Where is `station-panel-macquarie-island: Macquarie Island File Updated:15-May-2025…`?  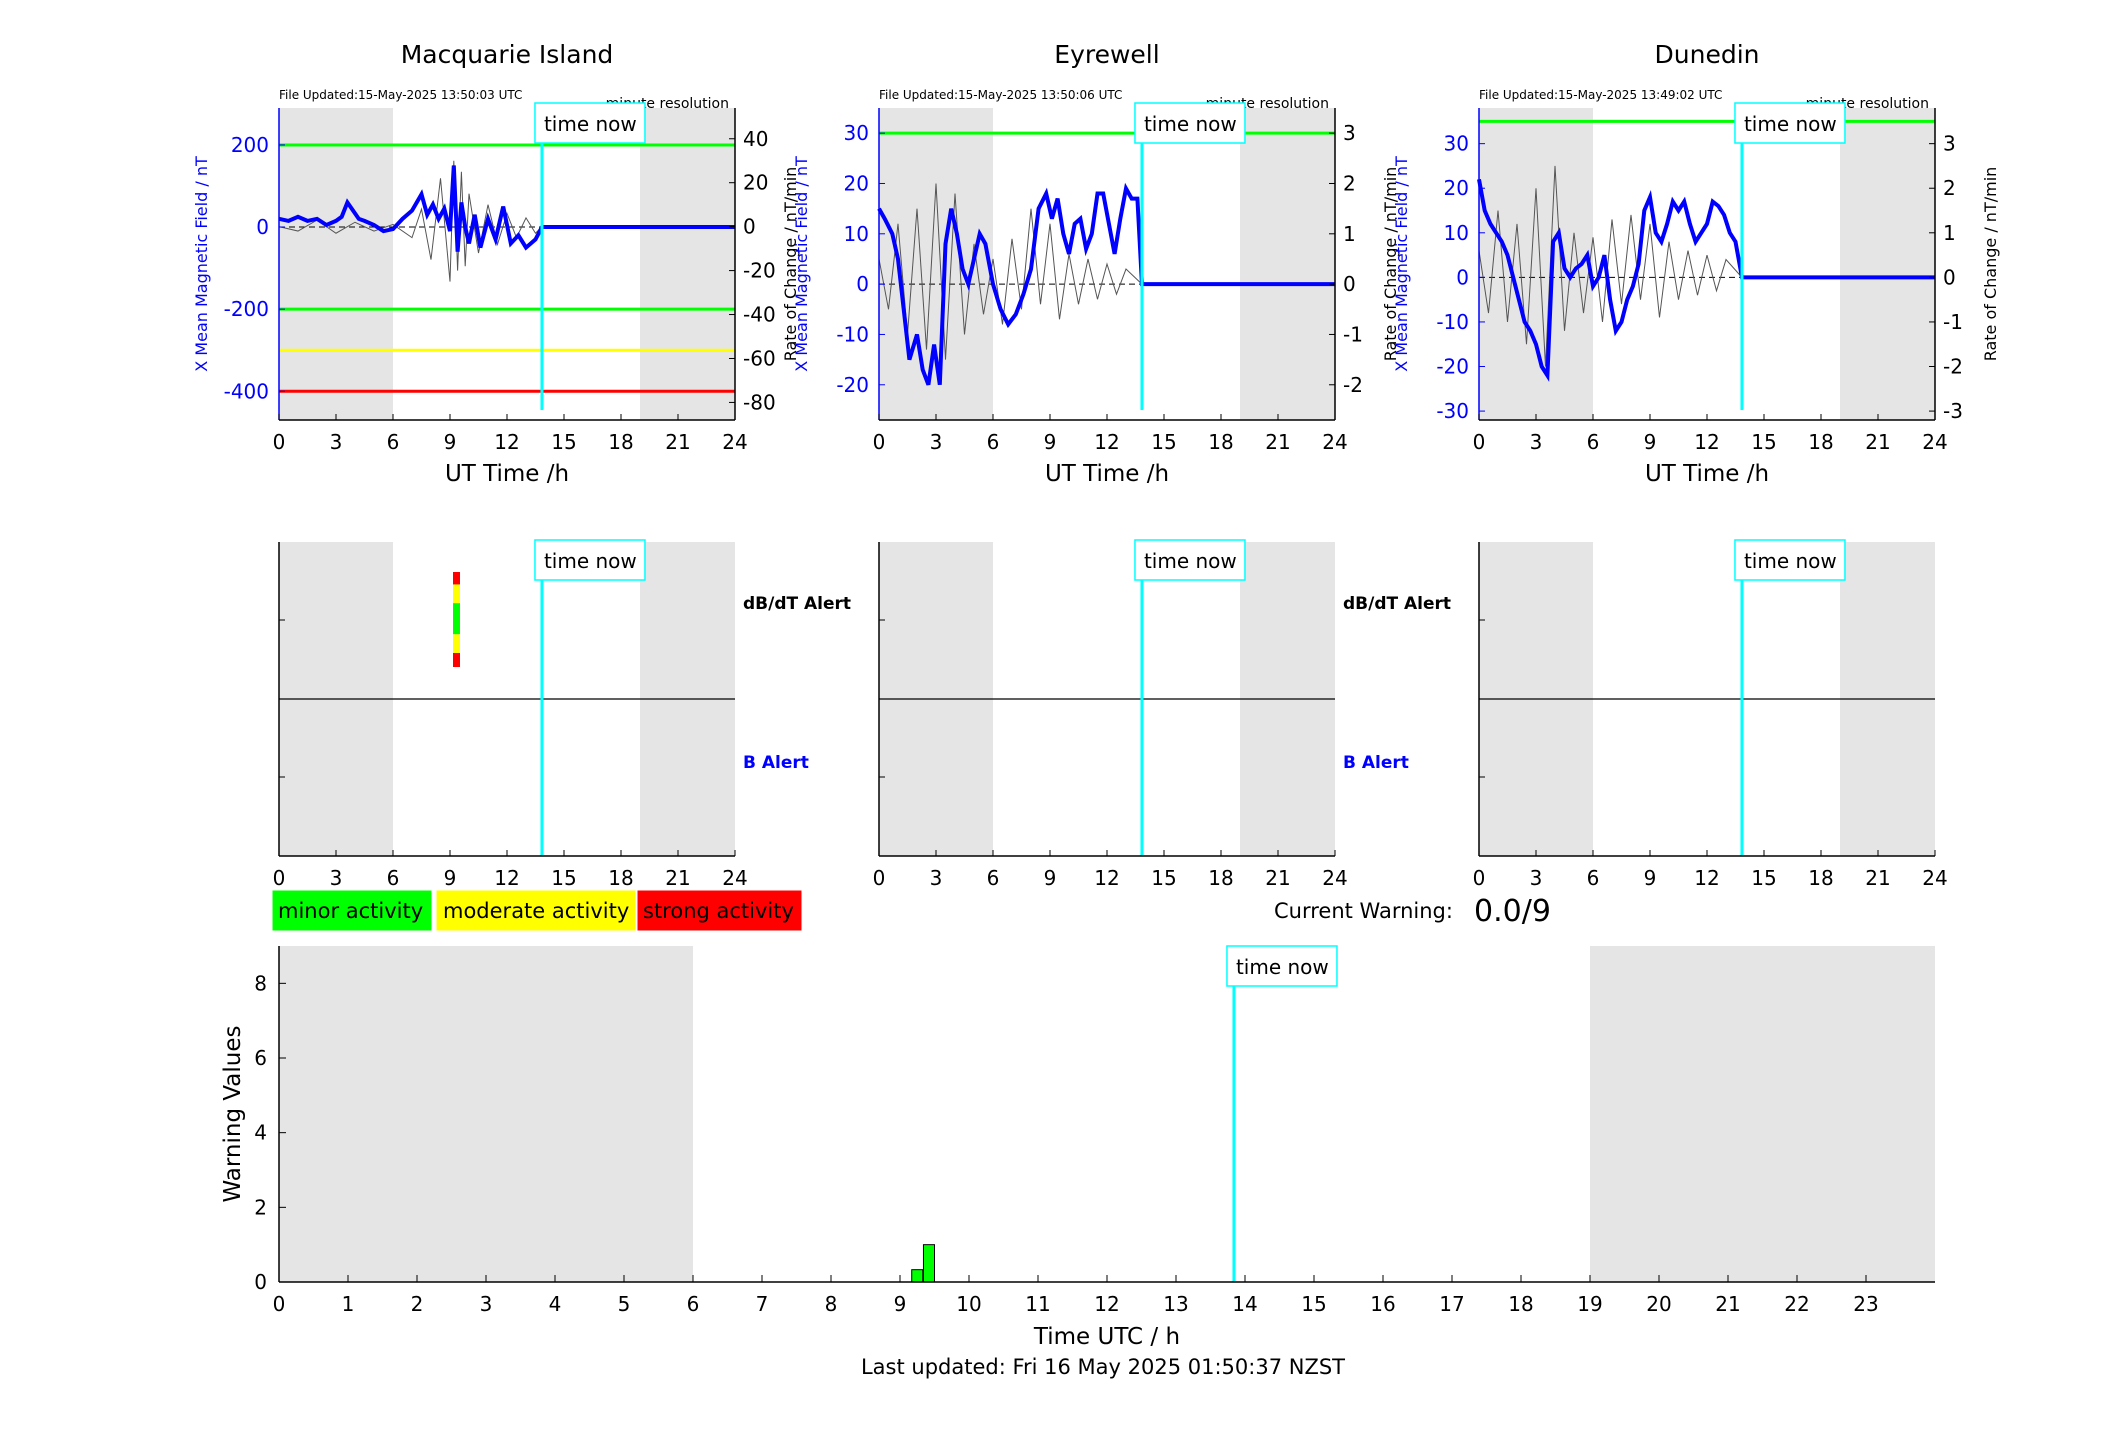 station-panel-macquarie-island: Macquarie Island File Updated:15-May-2025… is located at coordinates (496, 263).